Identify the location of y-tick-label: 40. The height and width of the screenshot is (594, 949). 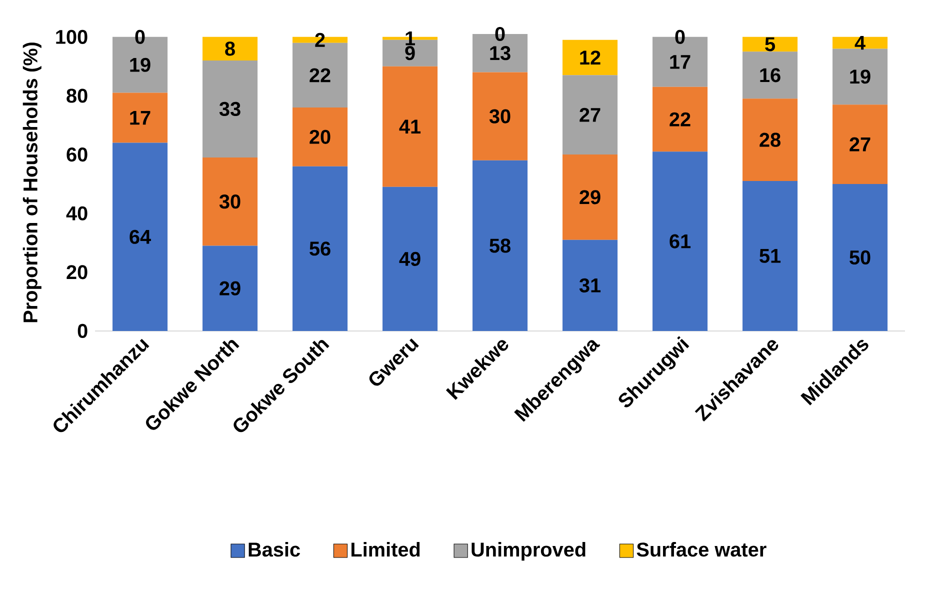
(77, 213).